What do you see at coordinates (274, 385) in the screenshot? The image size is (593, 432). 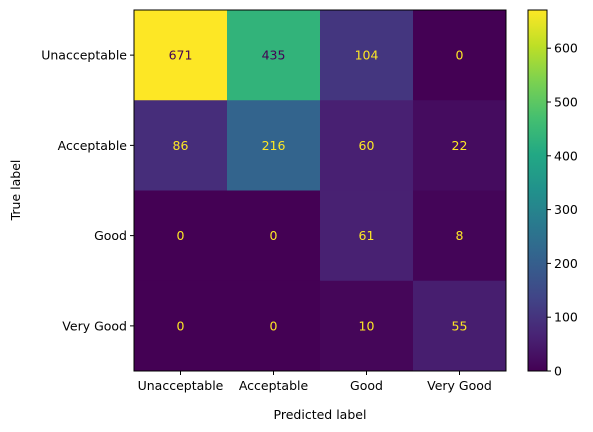 I see `x-tick-label: Acceptable` at bounding box center [274, 385].